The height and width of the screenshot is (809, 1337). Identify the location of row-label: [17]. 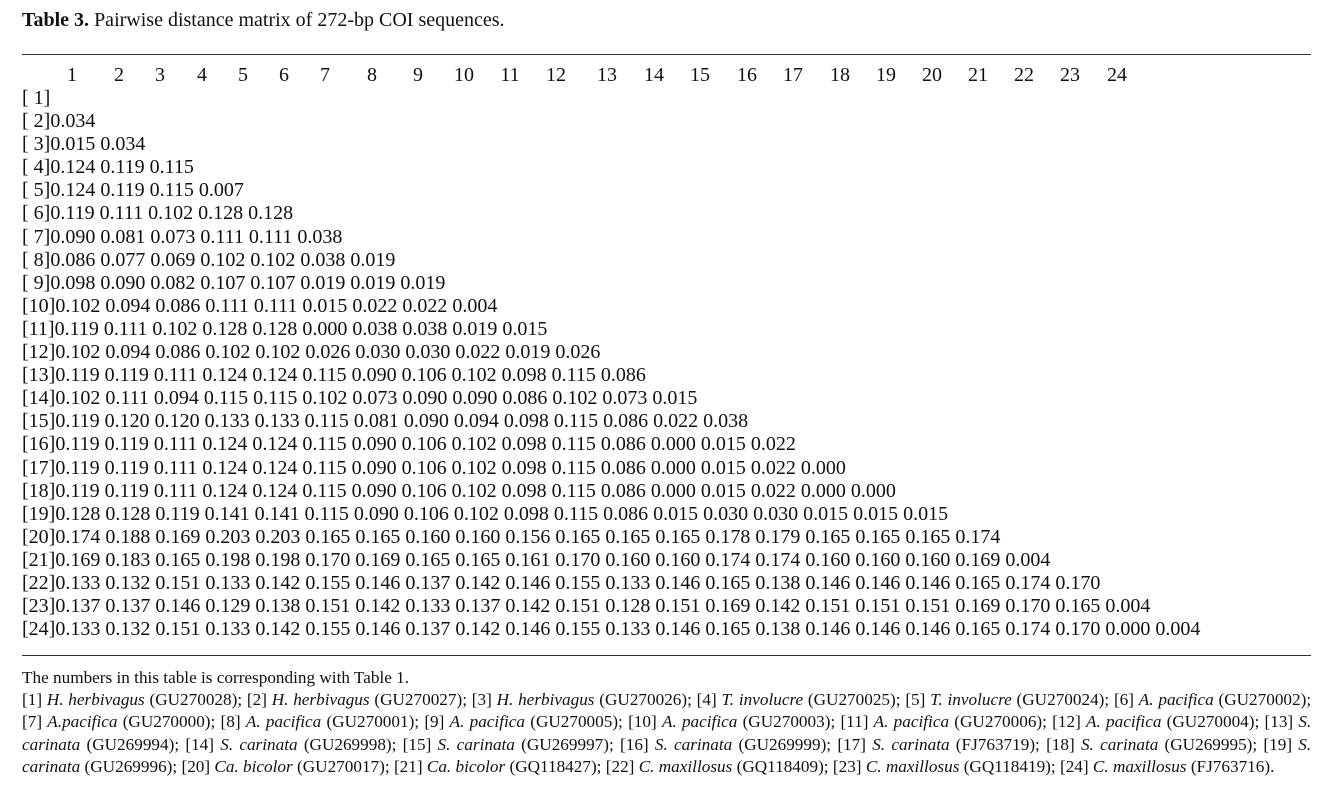
(39, 467).